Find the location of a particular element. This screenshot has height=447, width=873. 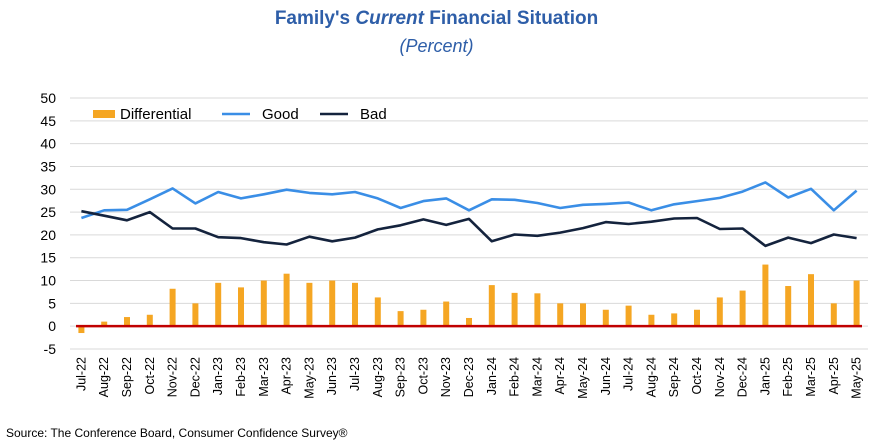

y-tick-label: 25 is located at coordinates (48, 212).